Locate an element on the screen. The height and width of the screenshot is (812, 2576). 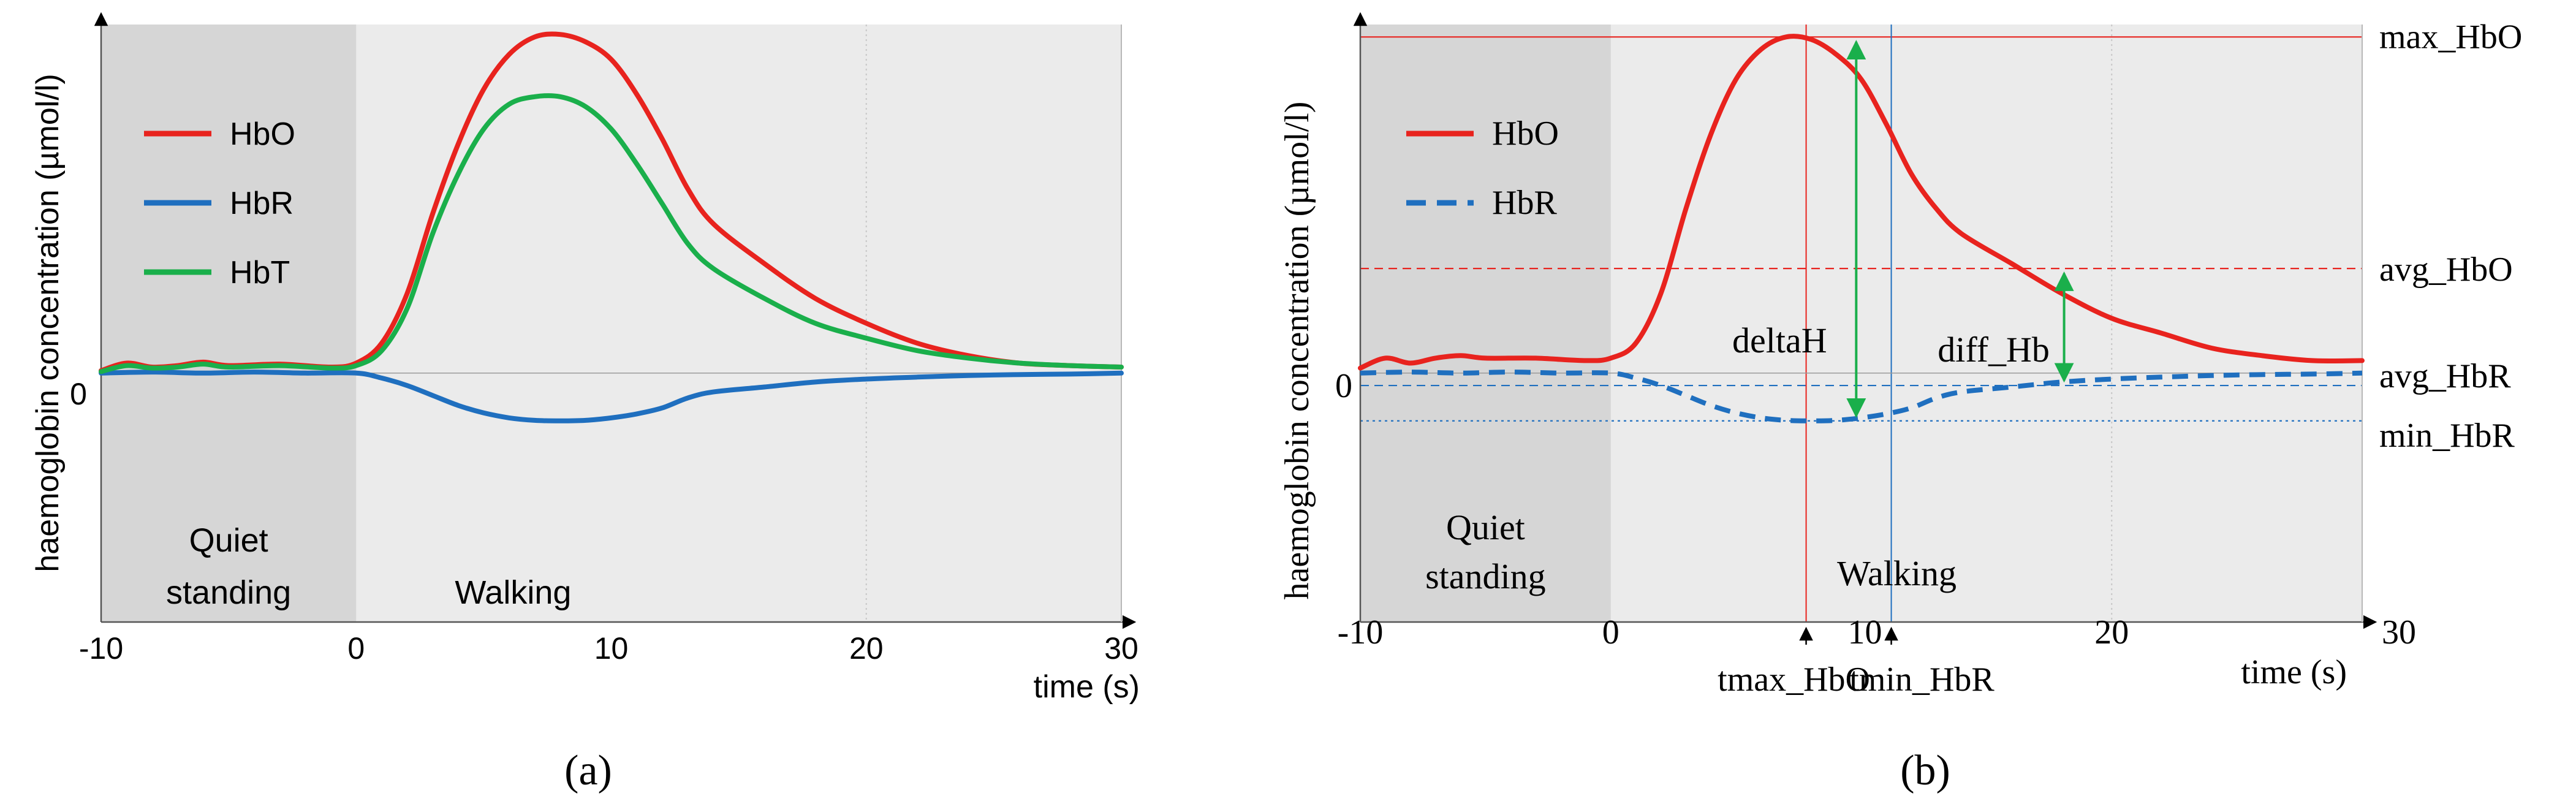
reference-label-avg-hbr: avg_HbR is located at coordinates (2445, 376).